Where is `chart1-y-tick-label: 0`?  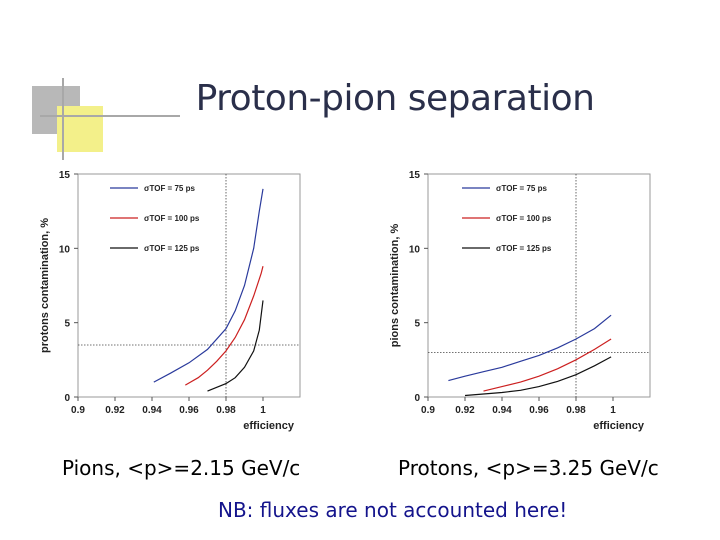 chart1-y-tick-label: 0 is located at coordinates (417, 398).